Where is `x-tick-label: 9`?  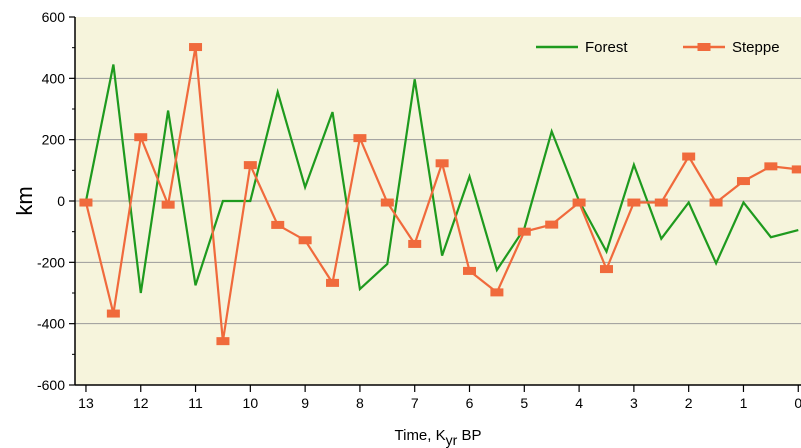 x-tick-label: 9 is located at coordinates (305, 403).